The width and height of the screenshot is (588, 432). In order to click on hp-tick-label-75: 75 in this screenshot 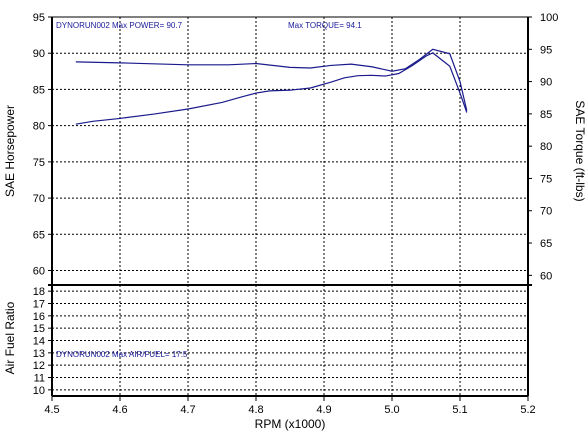, I will do `click(39, 163)`.